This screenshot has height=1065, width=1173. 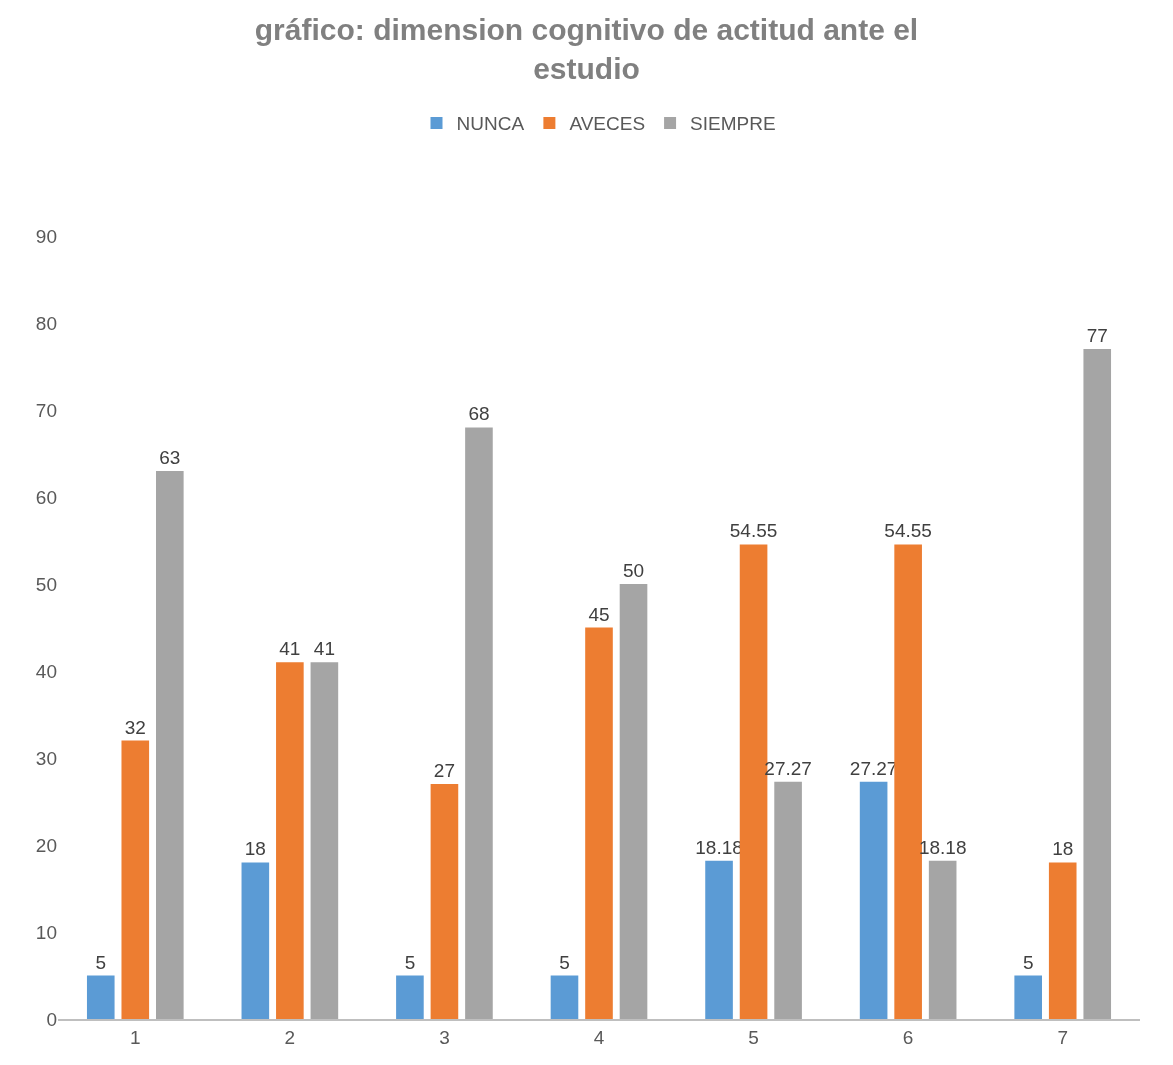 I want to click on data-label: 63, so click(x=170, y=457).